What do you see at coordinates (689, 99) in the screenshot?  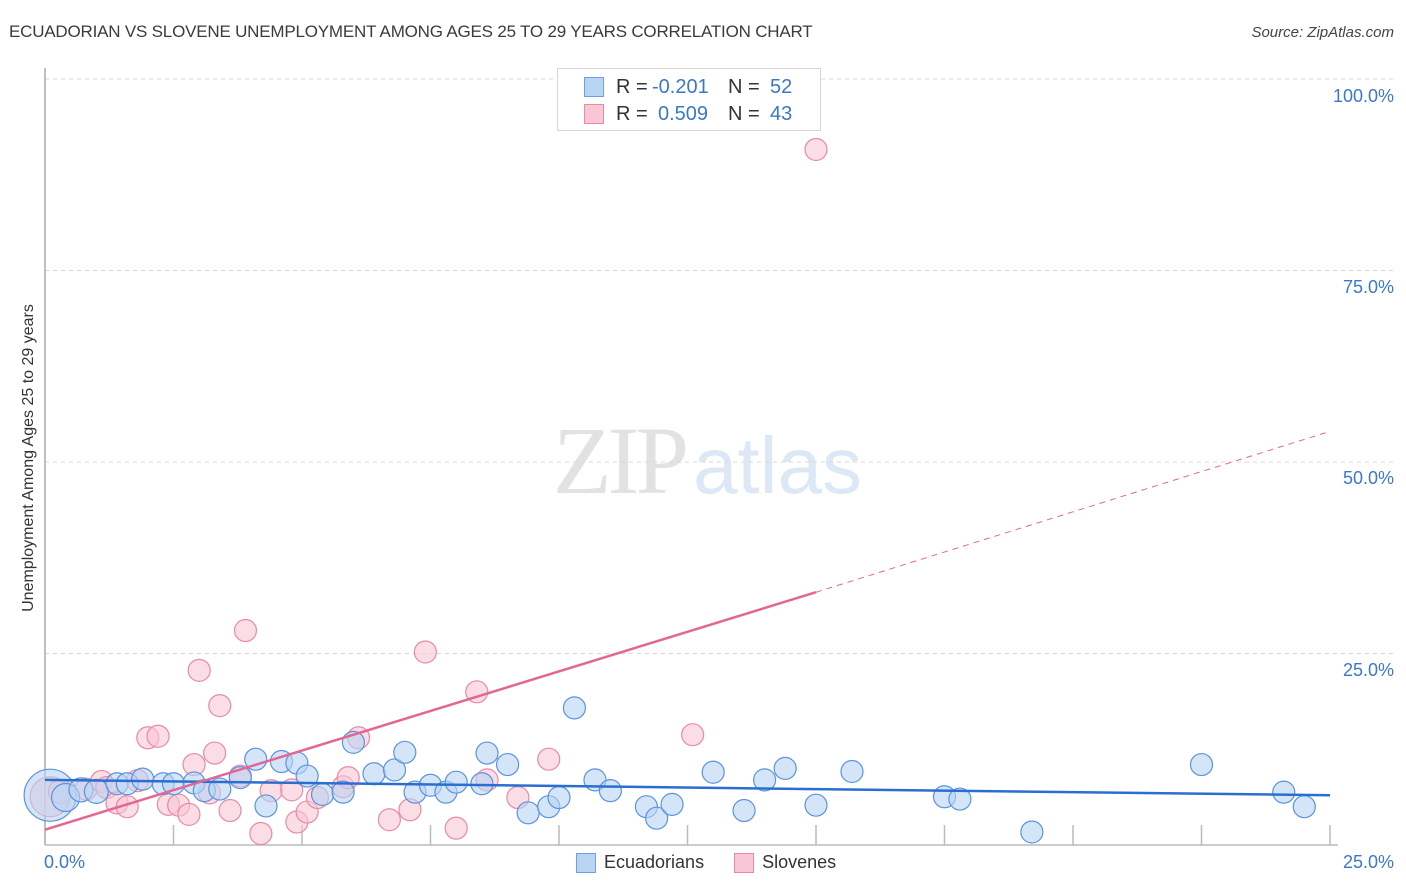 I see `correlation-legend: R = -0.201 N = 52 R = 0.509 N = 43` at bounding box center [689, 99].